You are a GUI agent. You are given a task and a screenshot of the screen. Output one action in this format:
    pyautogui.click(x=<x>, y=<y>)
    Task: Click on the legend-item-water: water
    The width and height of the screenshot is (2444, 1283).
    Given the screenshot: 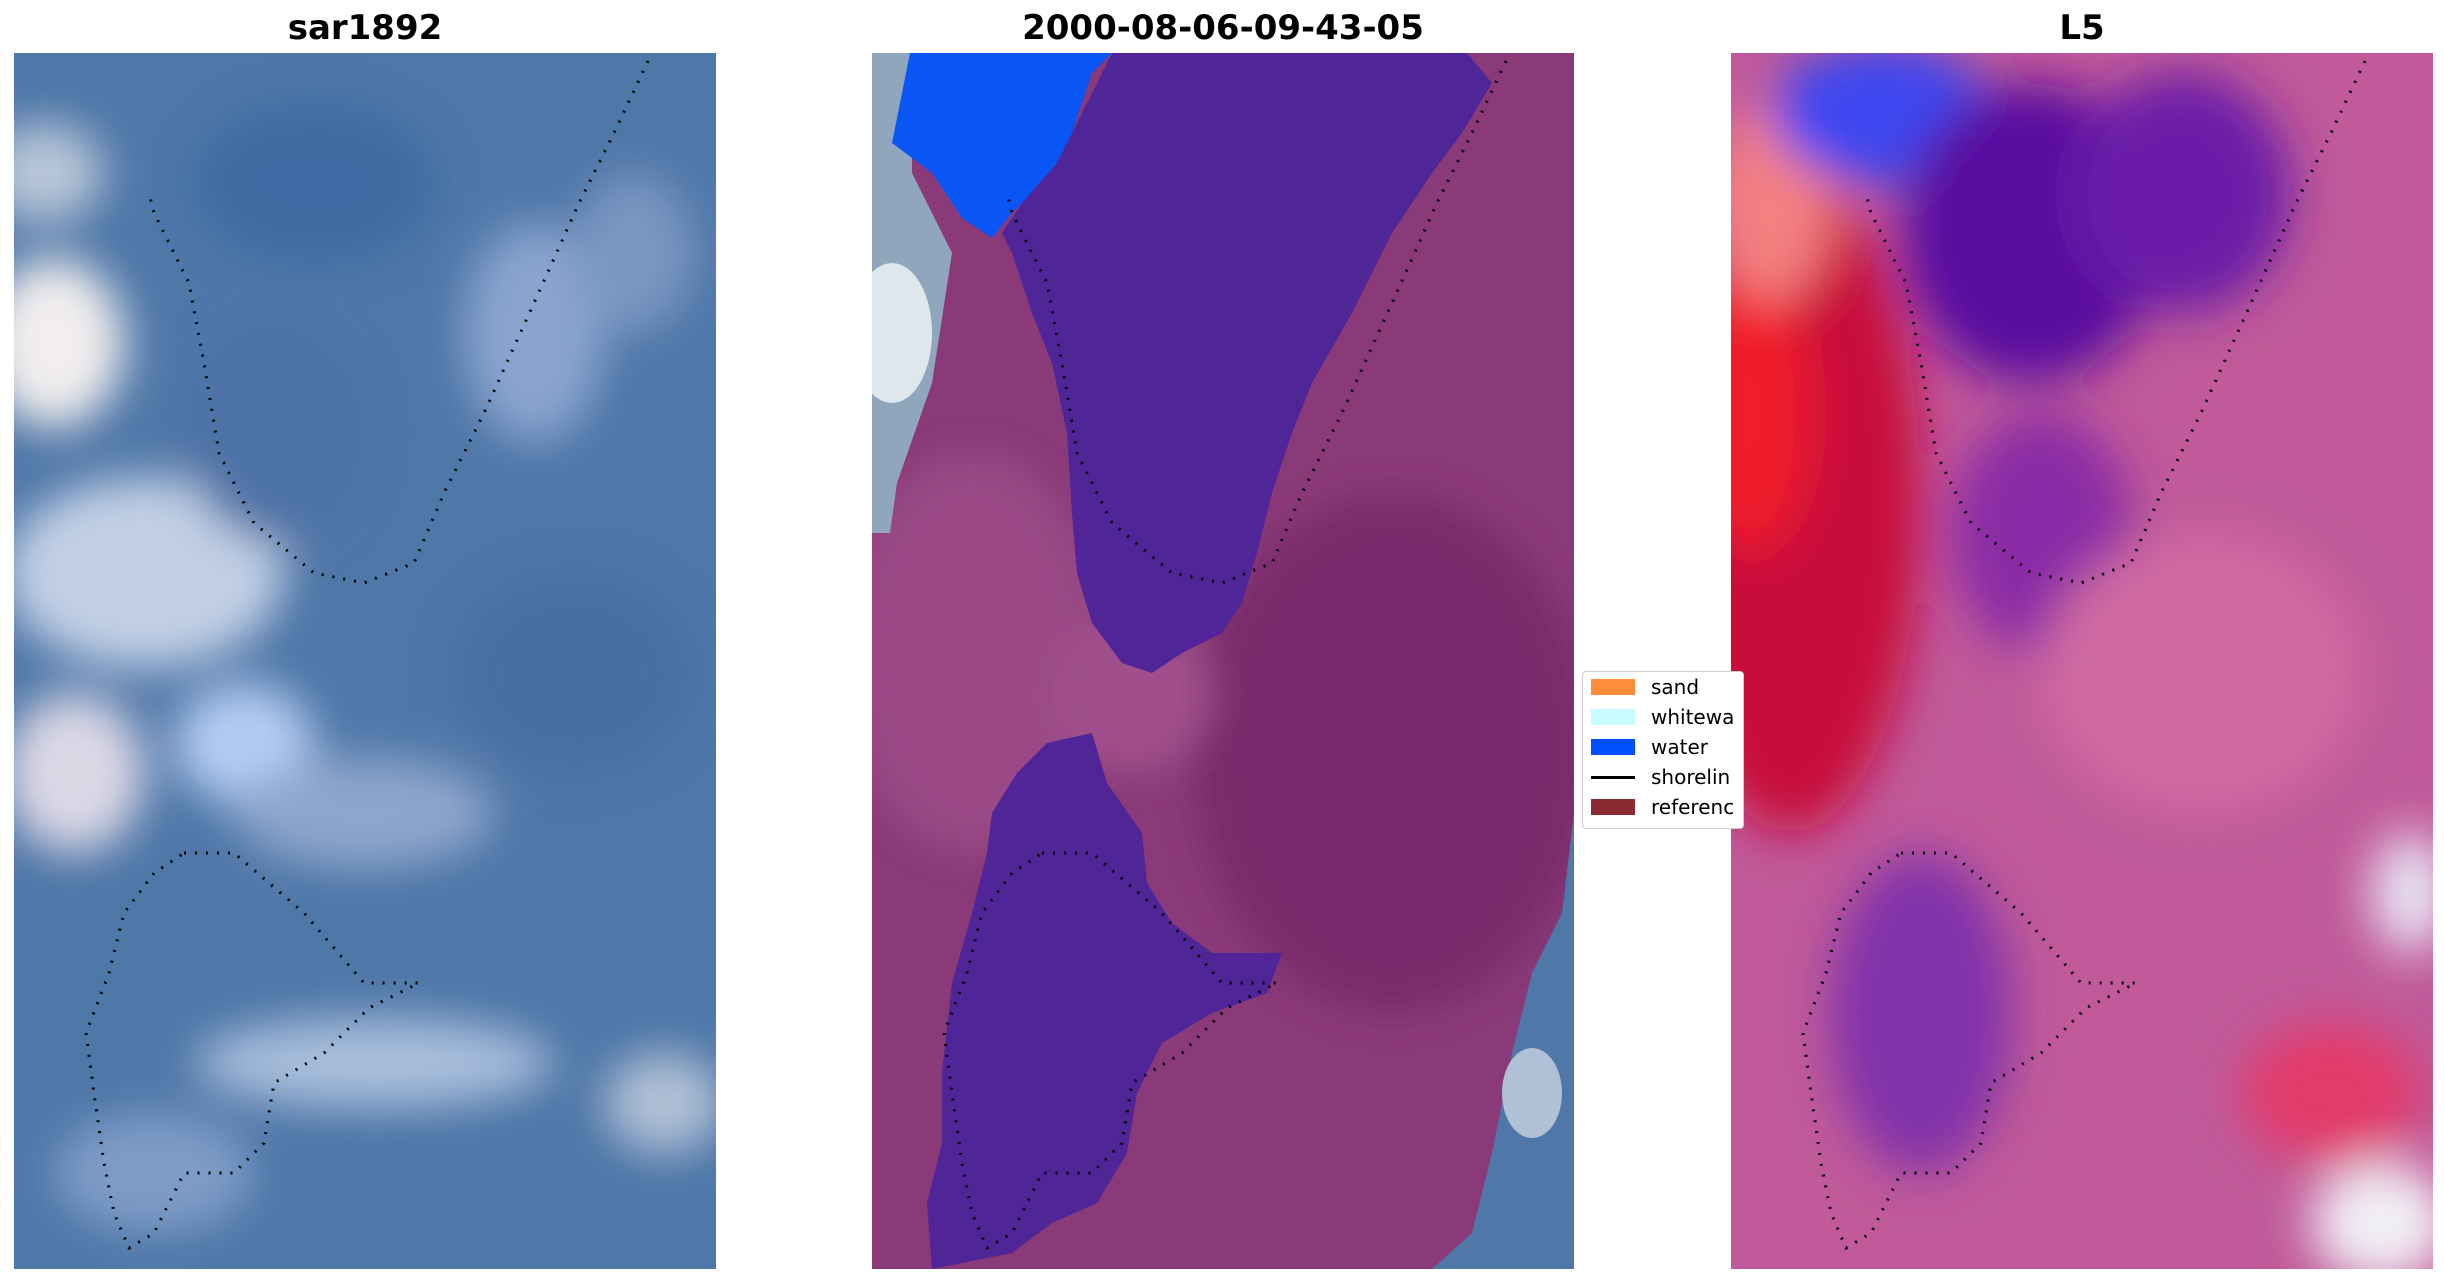 What is the action you would take?
    pyautogui.click(x=1649, y=747)
    